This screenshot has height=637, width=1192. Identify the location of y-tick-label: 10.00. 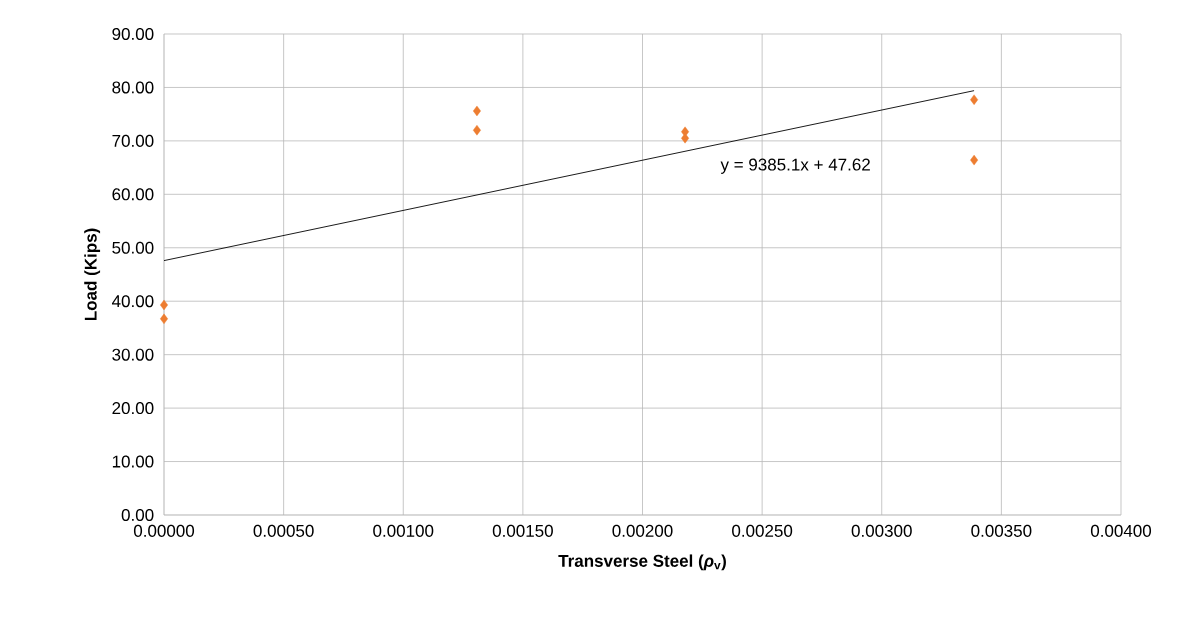
(133, 461).